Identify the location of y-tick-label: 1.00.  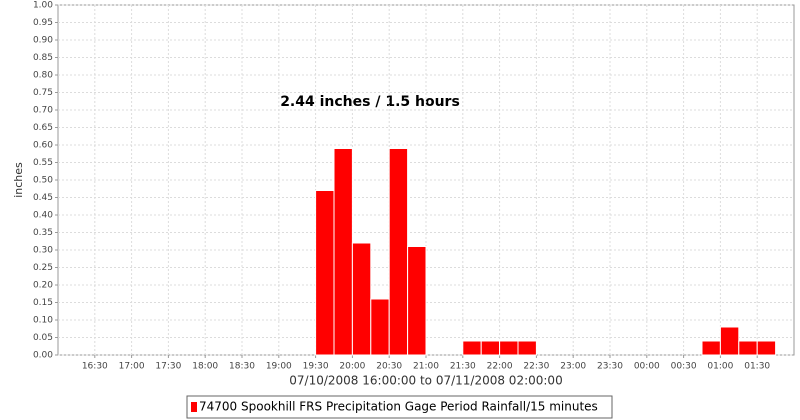
(43, 6).